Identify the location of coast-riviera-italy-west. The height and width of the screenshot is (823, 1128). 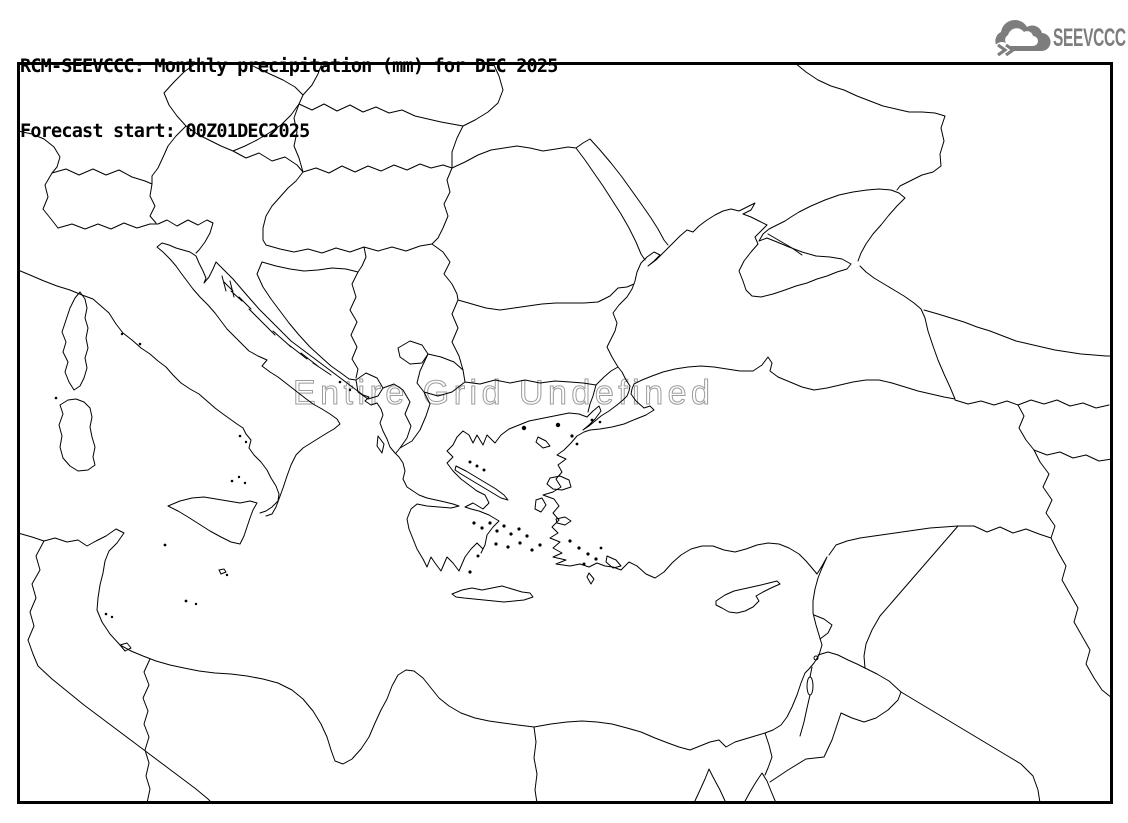
(148, 391).